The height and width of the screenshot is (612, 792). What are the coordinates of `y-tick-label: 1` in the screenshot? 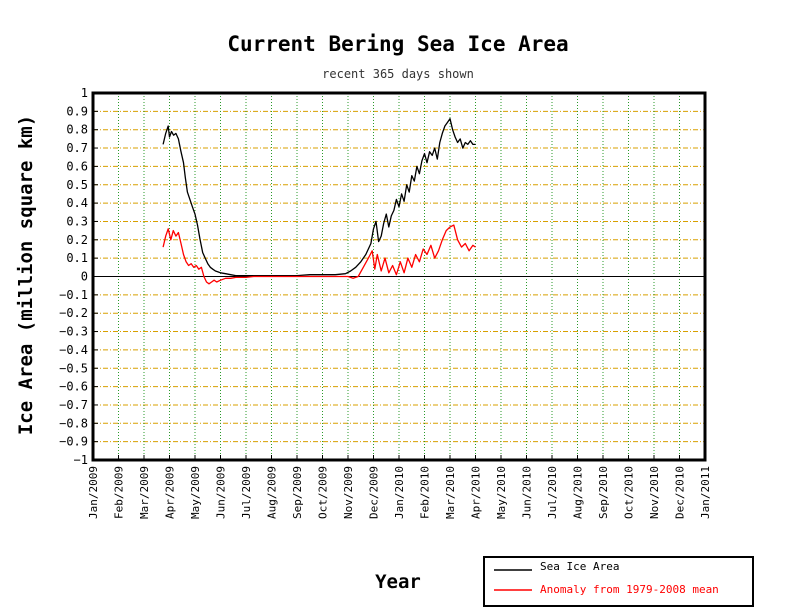 It's located at (84, 93).